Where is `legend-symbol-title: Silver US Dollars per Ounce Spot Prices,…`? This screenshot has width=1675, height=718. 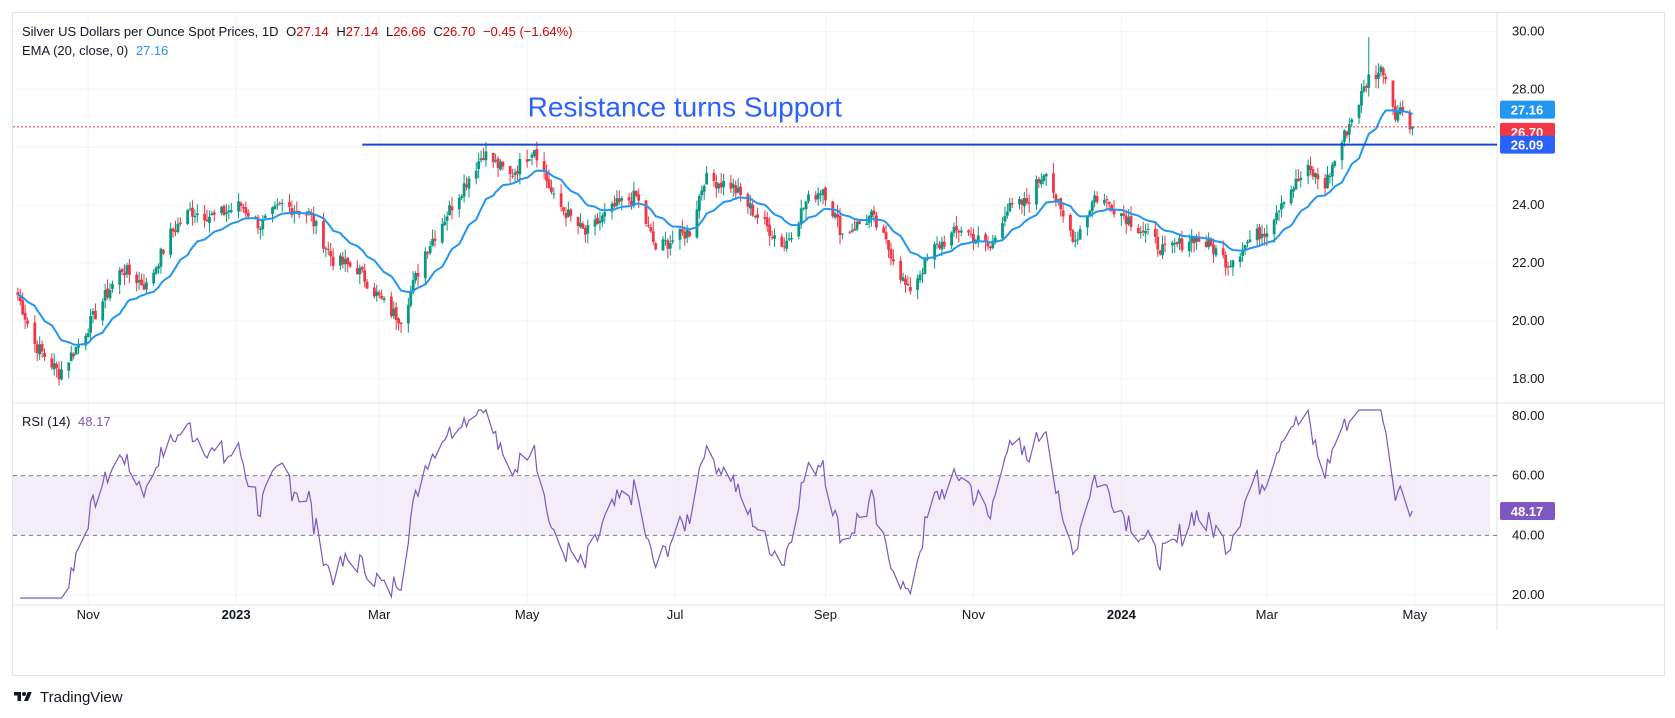
legend-symbol-title: Silver US Dollars per Ounce Spot Prices,… is located at coordinates (150, 31).